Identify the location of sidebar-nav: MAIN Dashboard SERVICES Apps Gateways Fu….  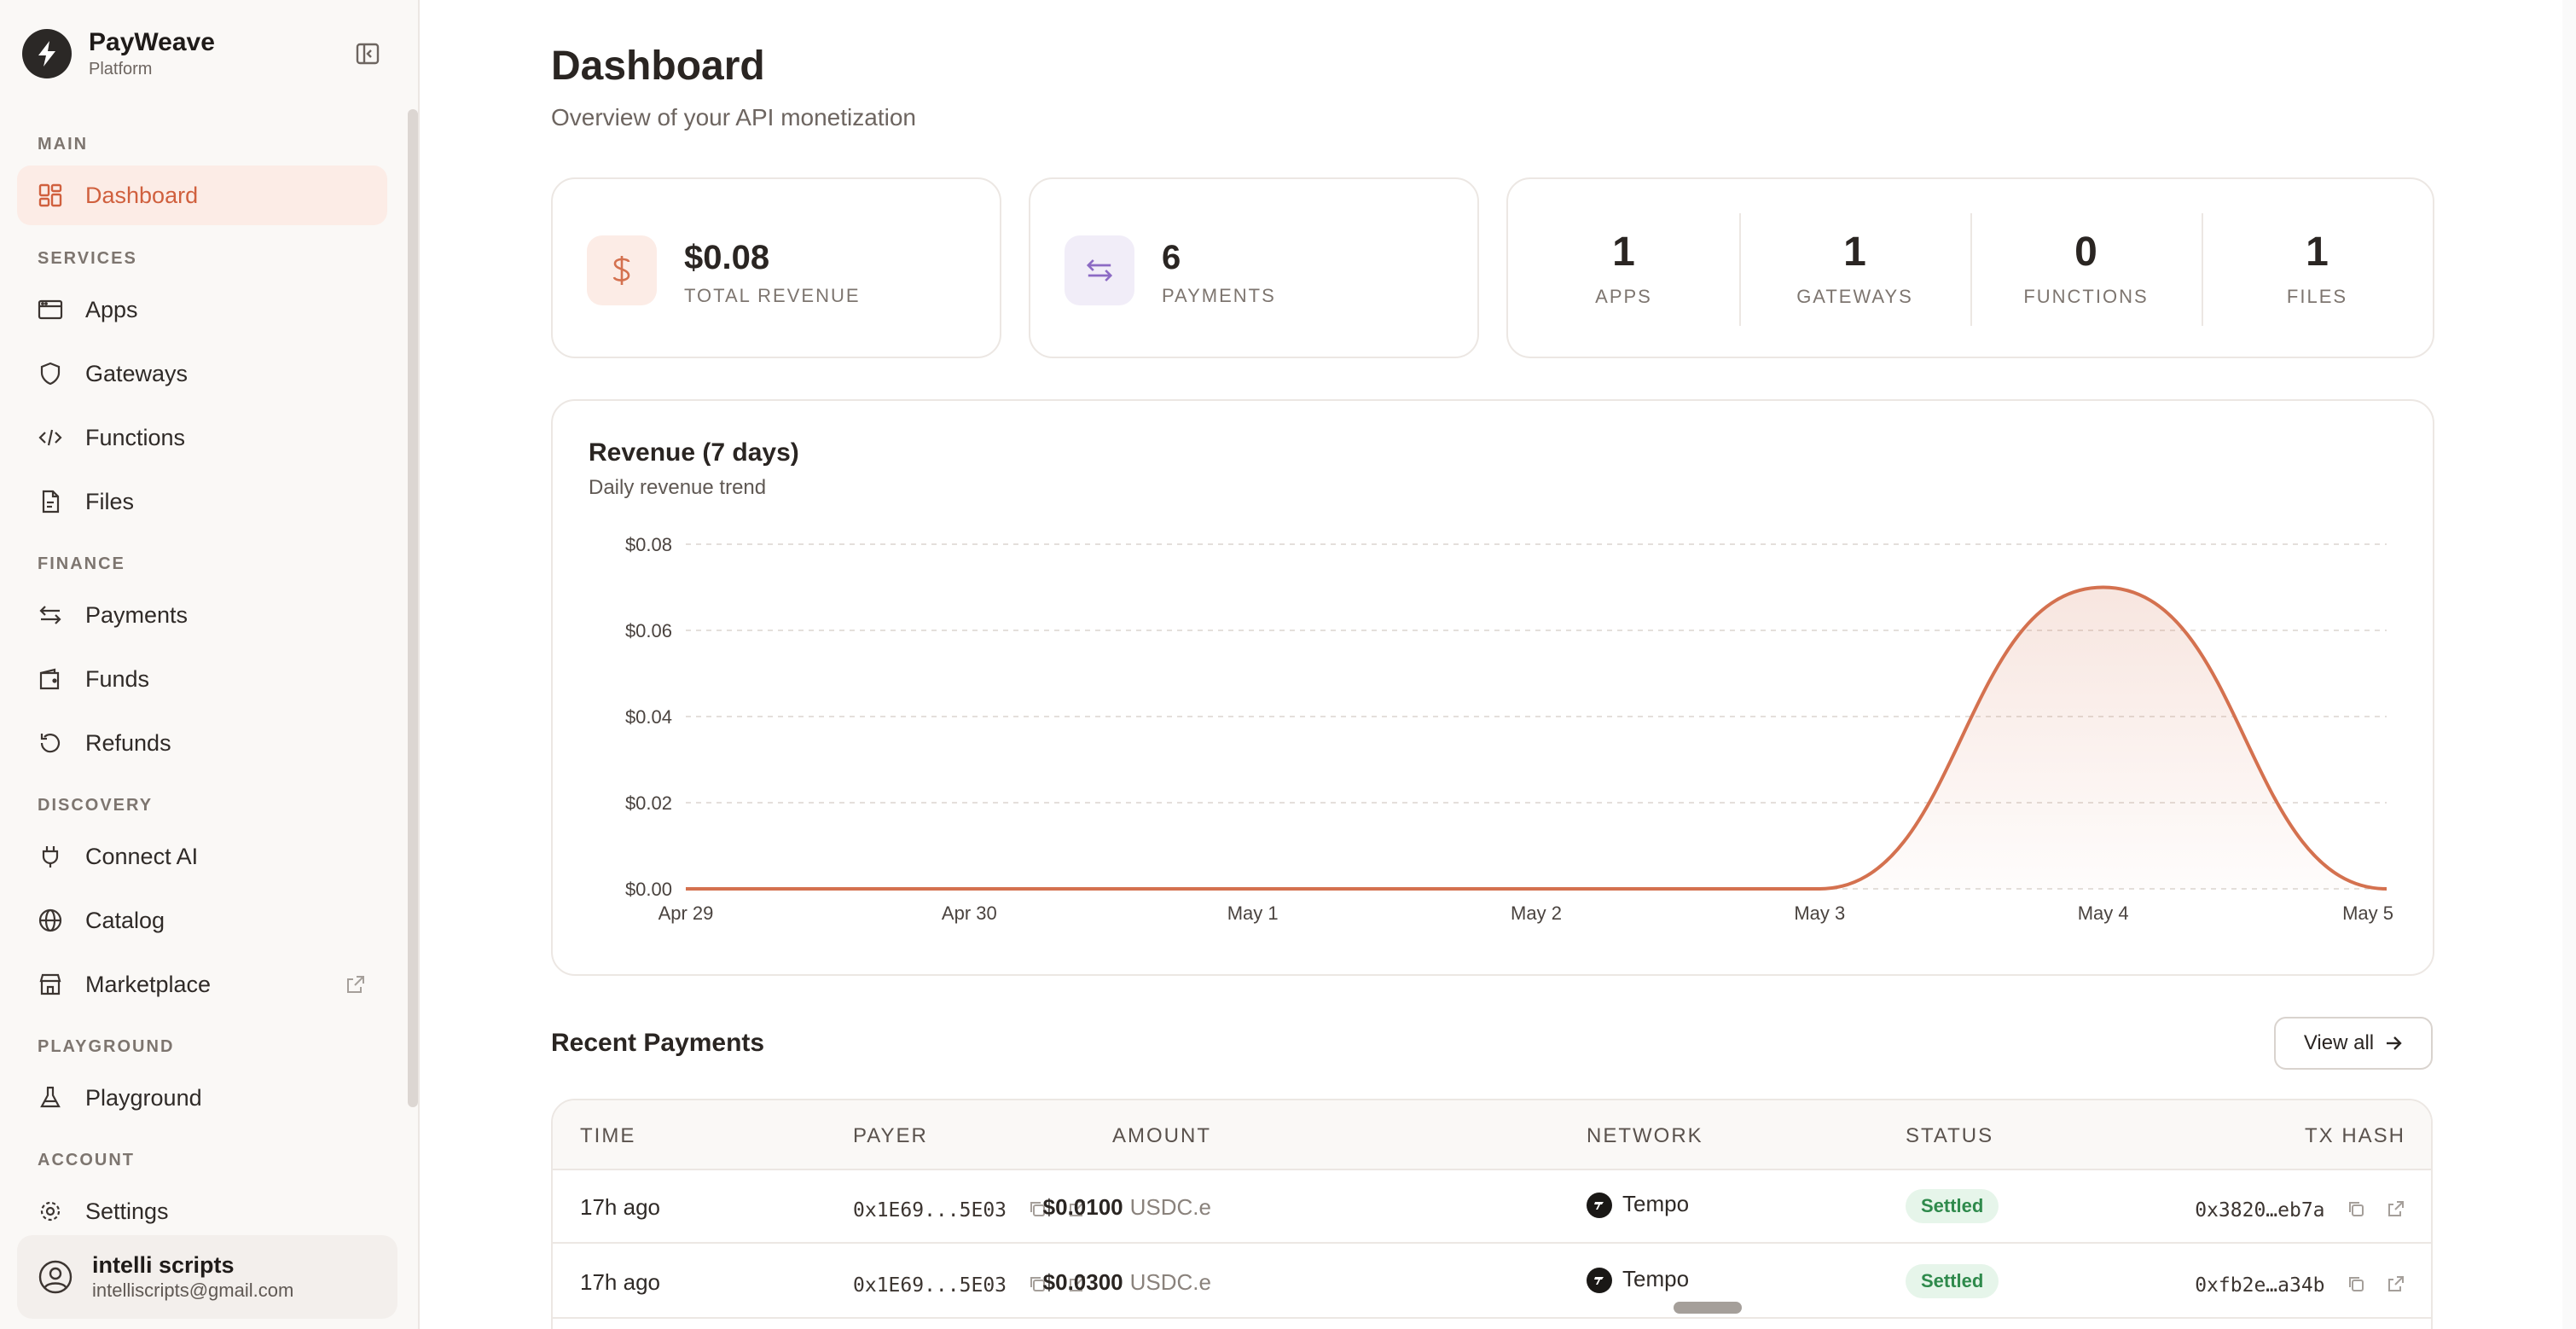
(204, 674).